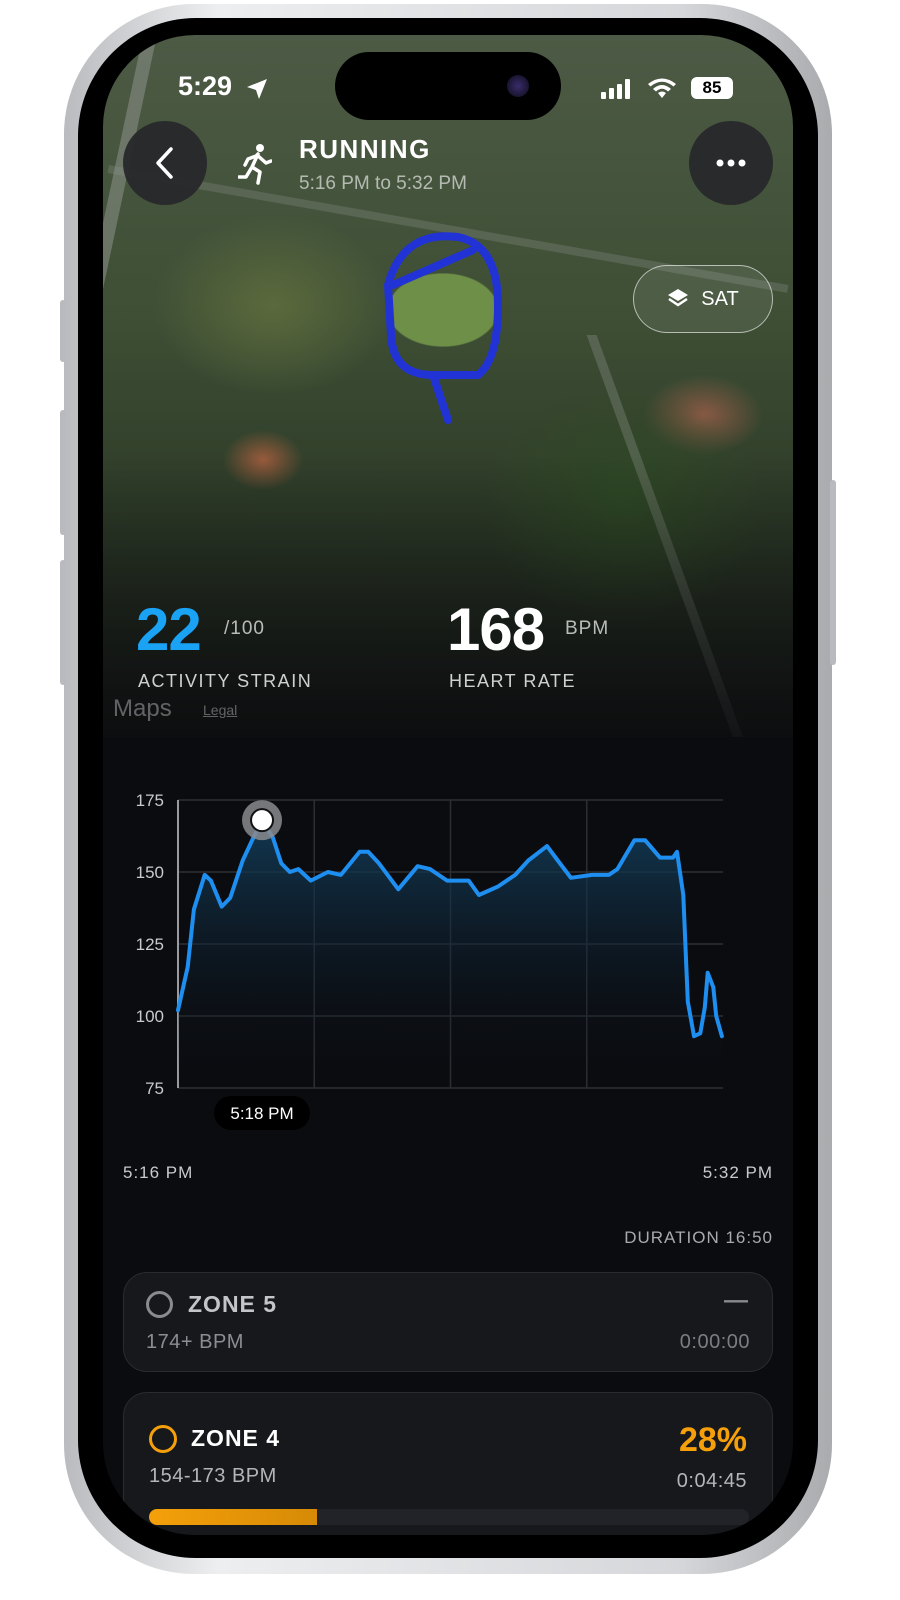 This screenshot has width=900, height=1600. What do you see at coordinates (449, 1517) in the screenshot?
I see `zone-4-progress-track` at bounding box center [449, 1517].